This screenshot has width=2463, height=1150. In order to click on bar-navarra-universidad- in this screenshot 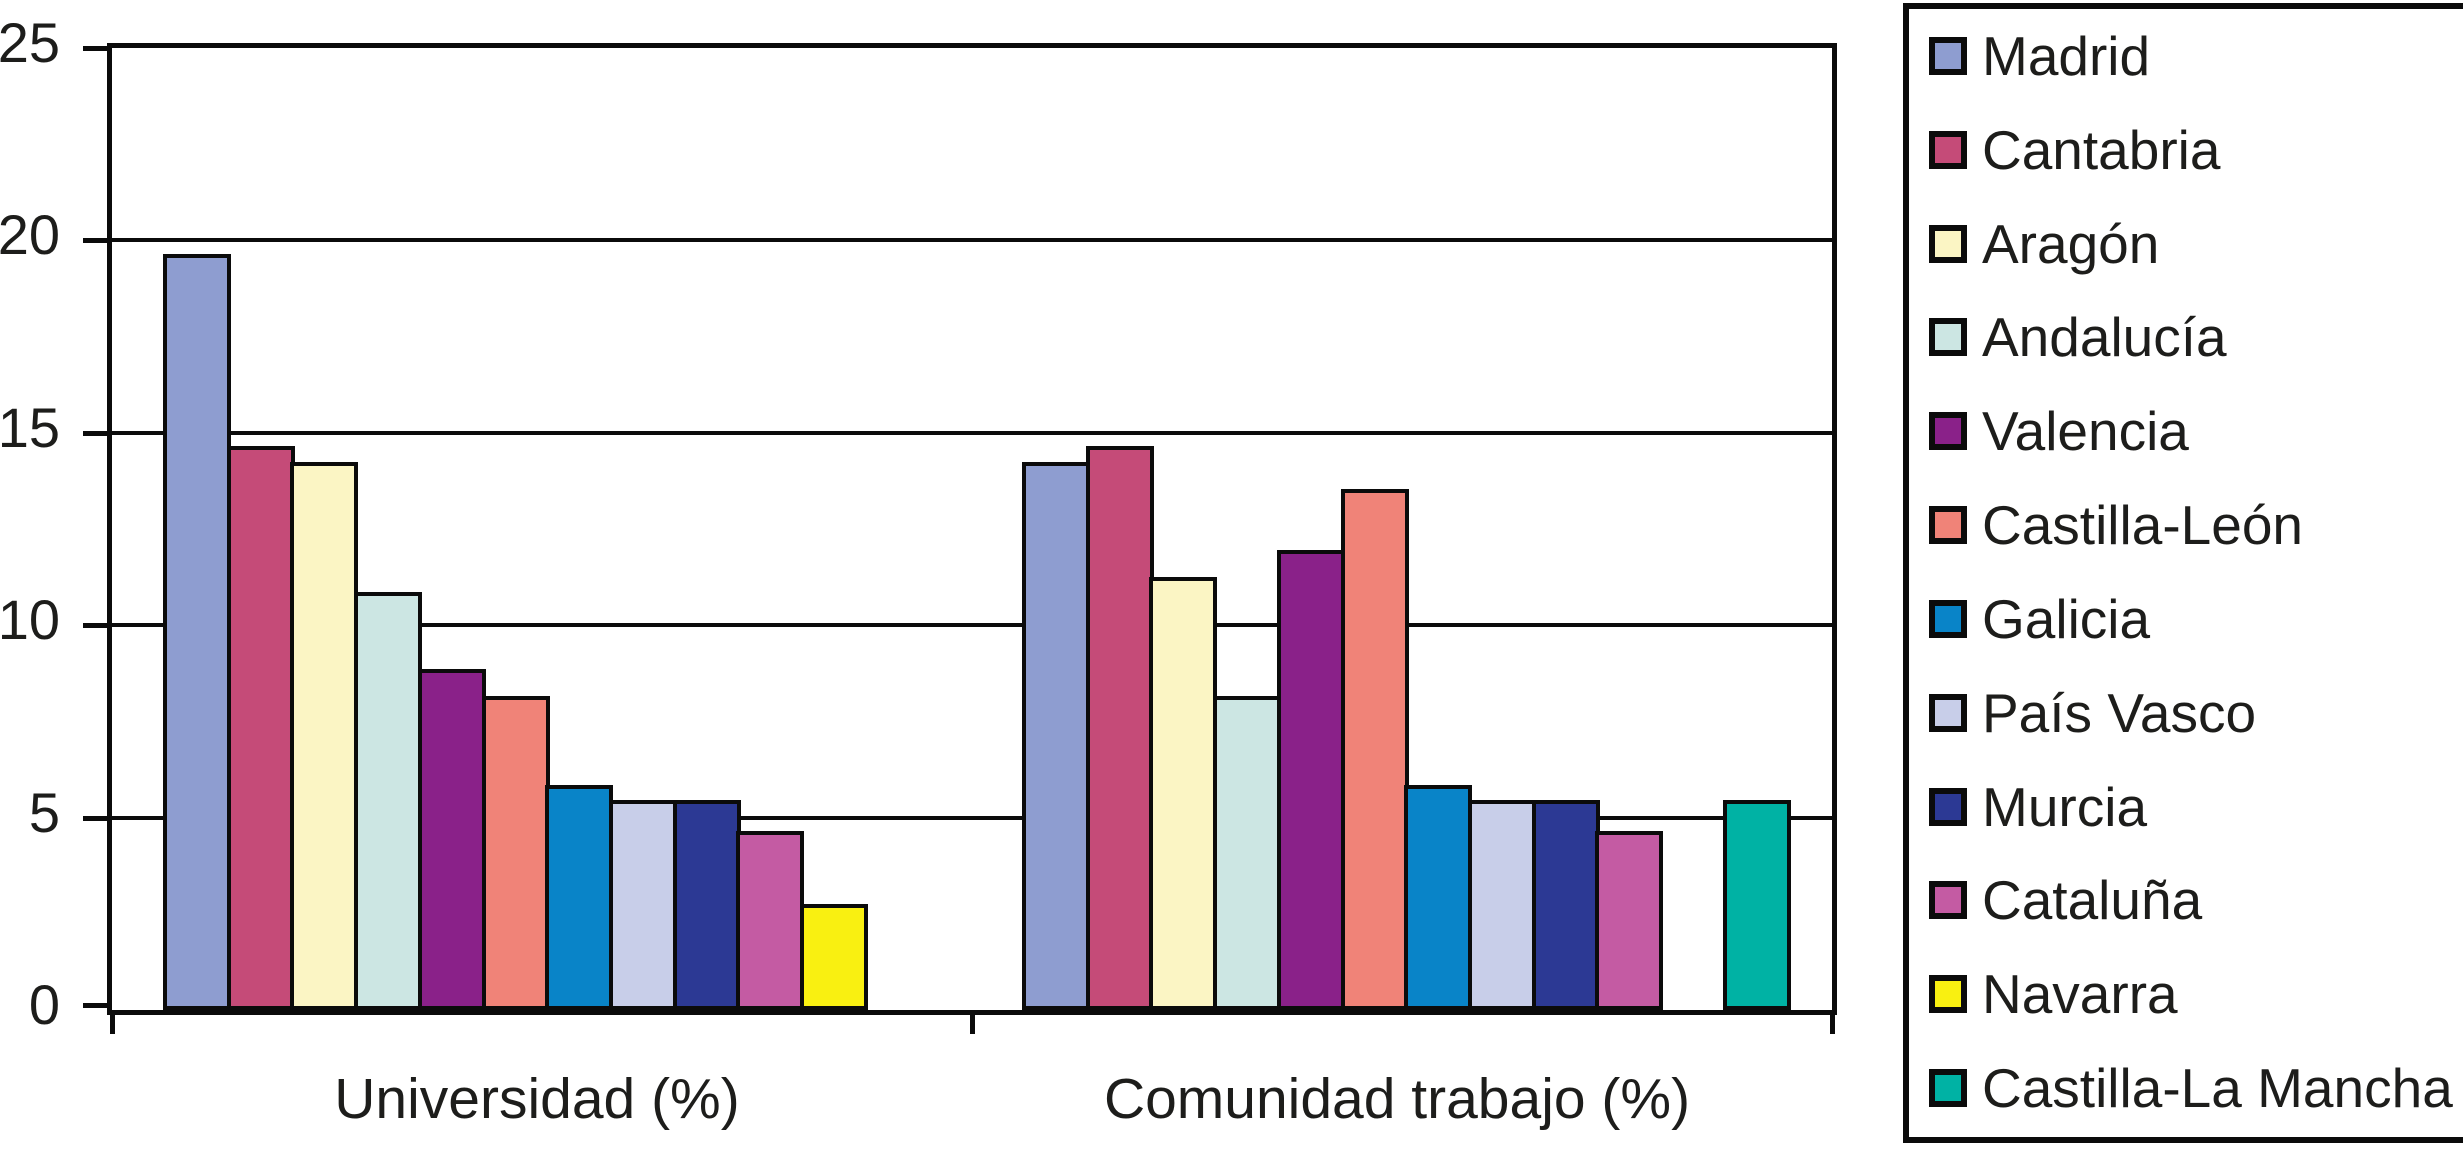, I will do `click(834, 957)`.